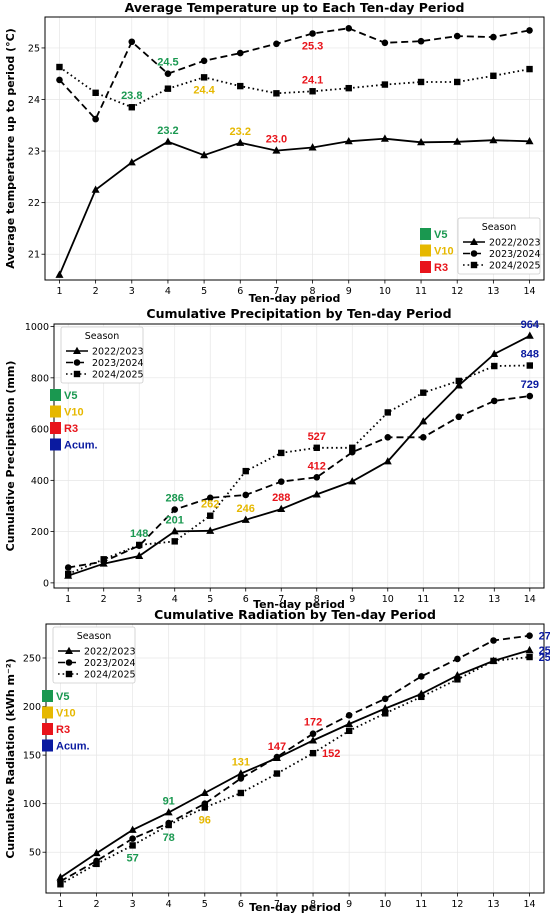 The height and width of the screenshot is (919, 550). Describe the element at coordinates (66, 721) in the screenshot. I see `stage-key: V5 V10 R3 Acum.` at that location.